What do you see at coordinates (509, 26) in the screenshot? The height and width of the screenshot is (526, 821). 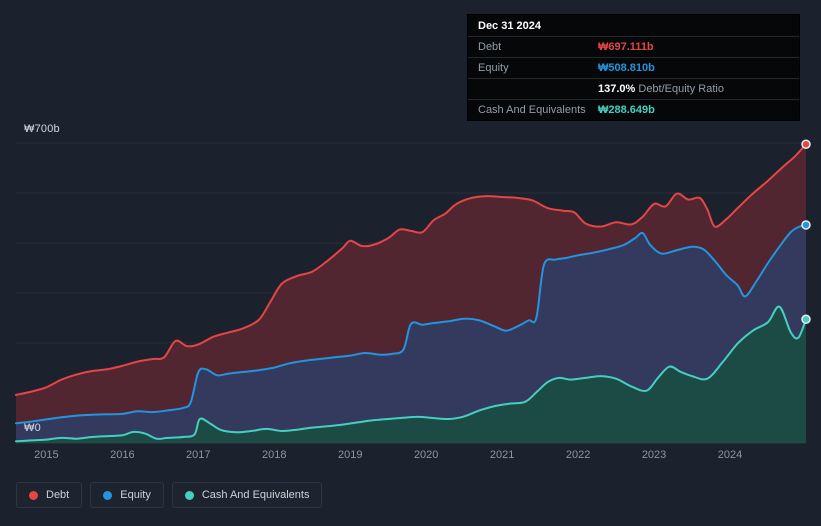 I see `tooltip-date: Dec 31 2024` at bounding box center [509, 26].